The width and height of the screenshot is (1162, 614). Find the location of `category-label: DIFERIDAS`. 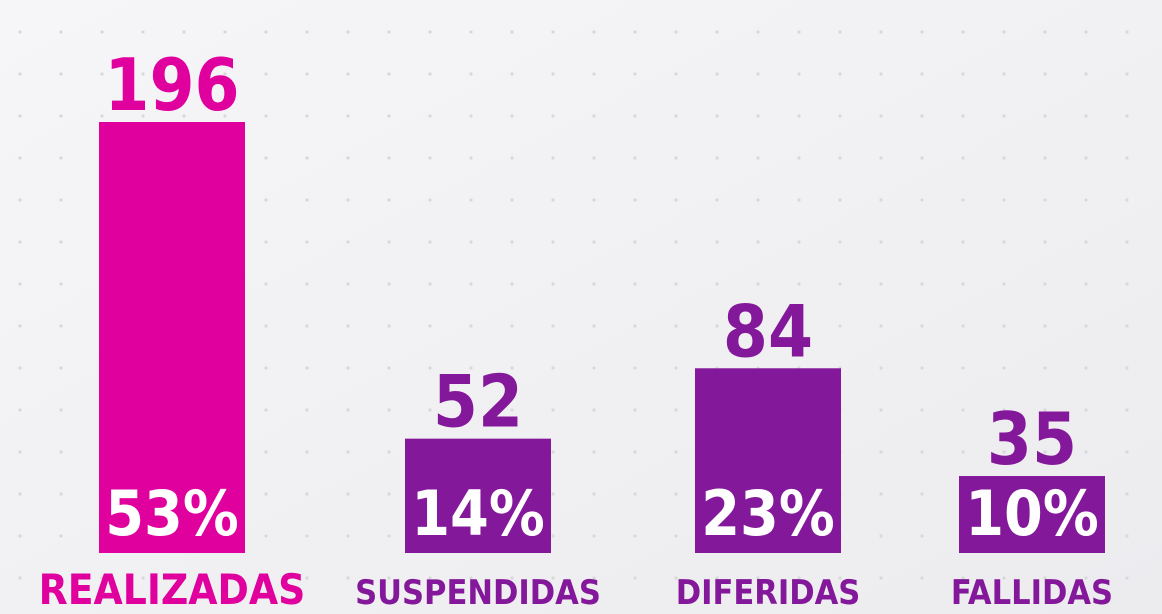

category-label: DIFERIDAS is located at coordinates (768, 593).